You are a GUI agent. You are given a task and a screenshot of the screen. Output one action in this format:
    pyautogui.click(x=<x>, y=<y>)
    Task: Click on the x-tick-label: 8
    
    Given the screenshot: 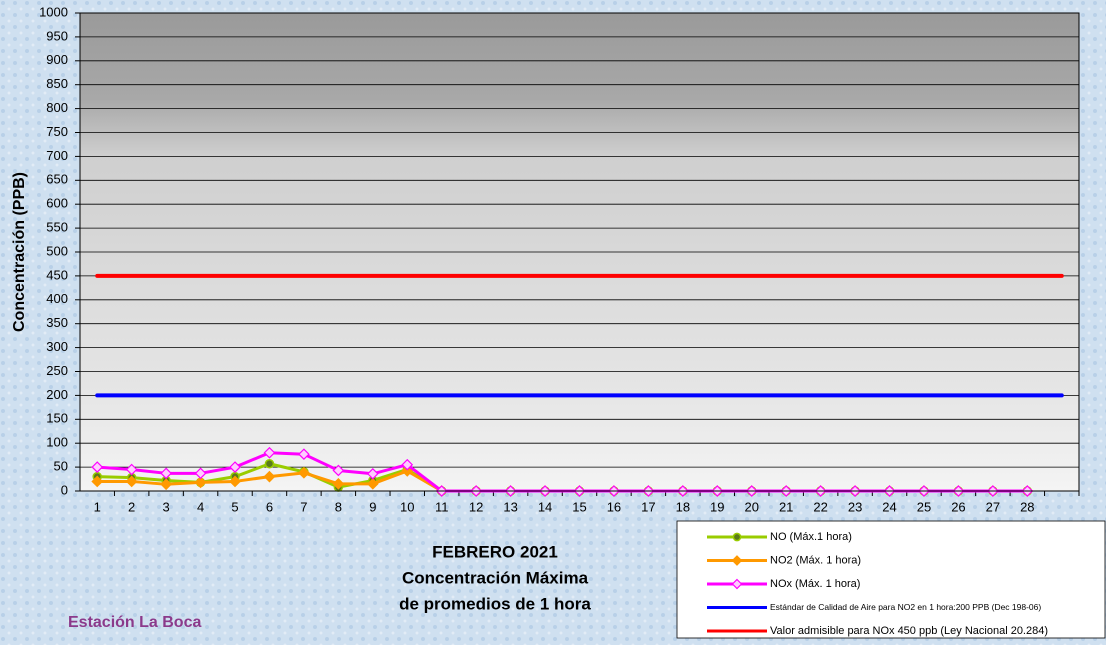 What is the action you would take?
    pyautogui.click(x=338, y=506)
    